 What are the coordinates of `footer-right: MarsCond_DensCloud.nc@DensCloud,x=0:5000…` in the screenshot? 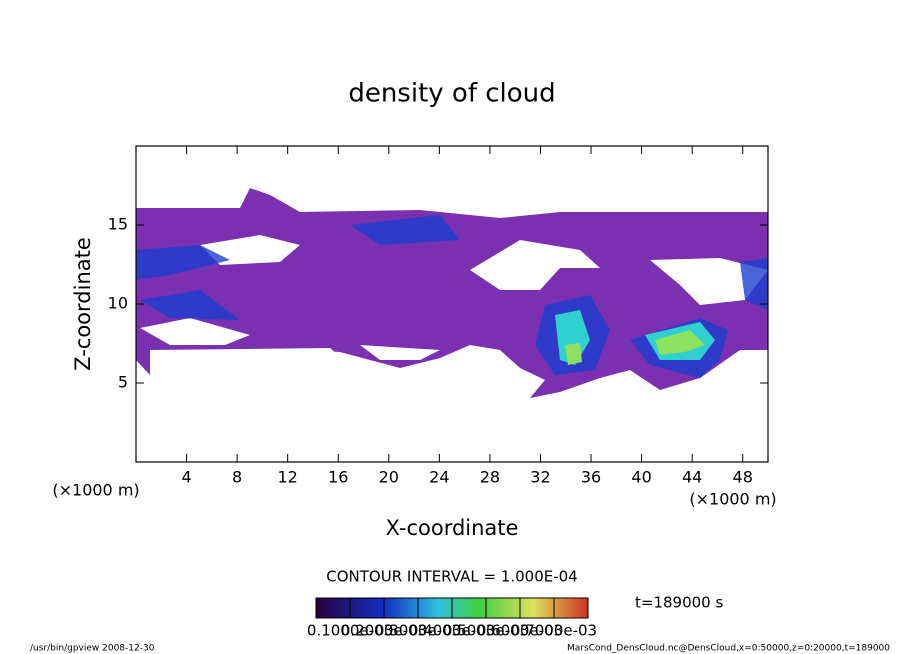 It's located at (728, 649).